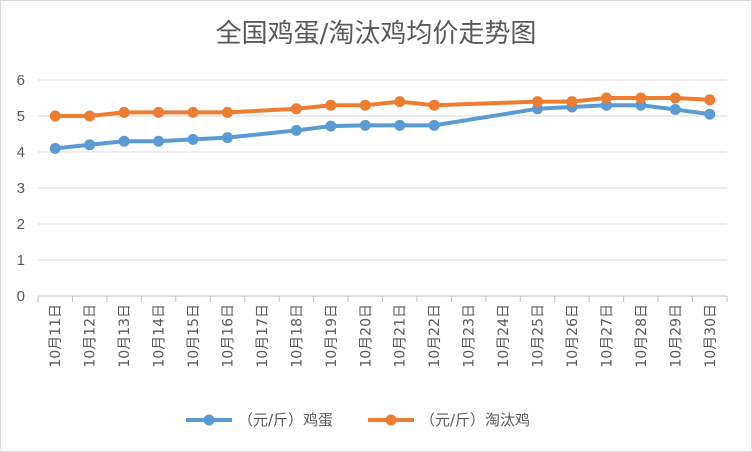  Describe the element at coordinates (676, 336) in the screenshot. I see `x-tick-label: 10月29日` at that location.